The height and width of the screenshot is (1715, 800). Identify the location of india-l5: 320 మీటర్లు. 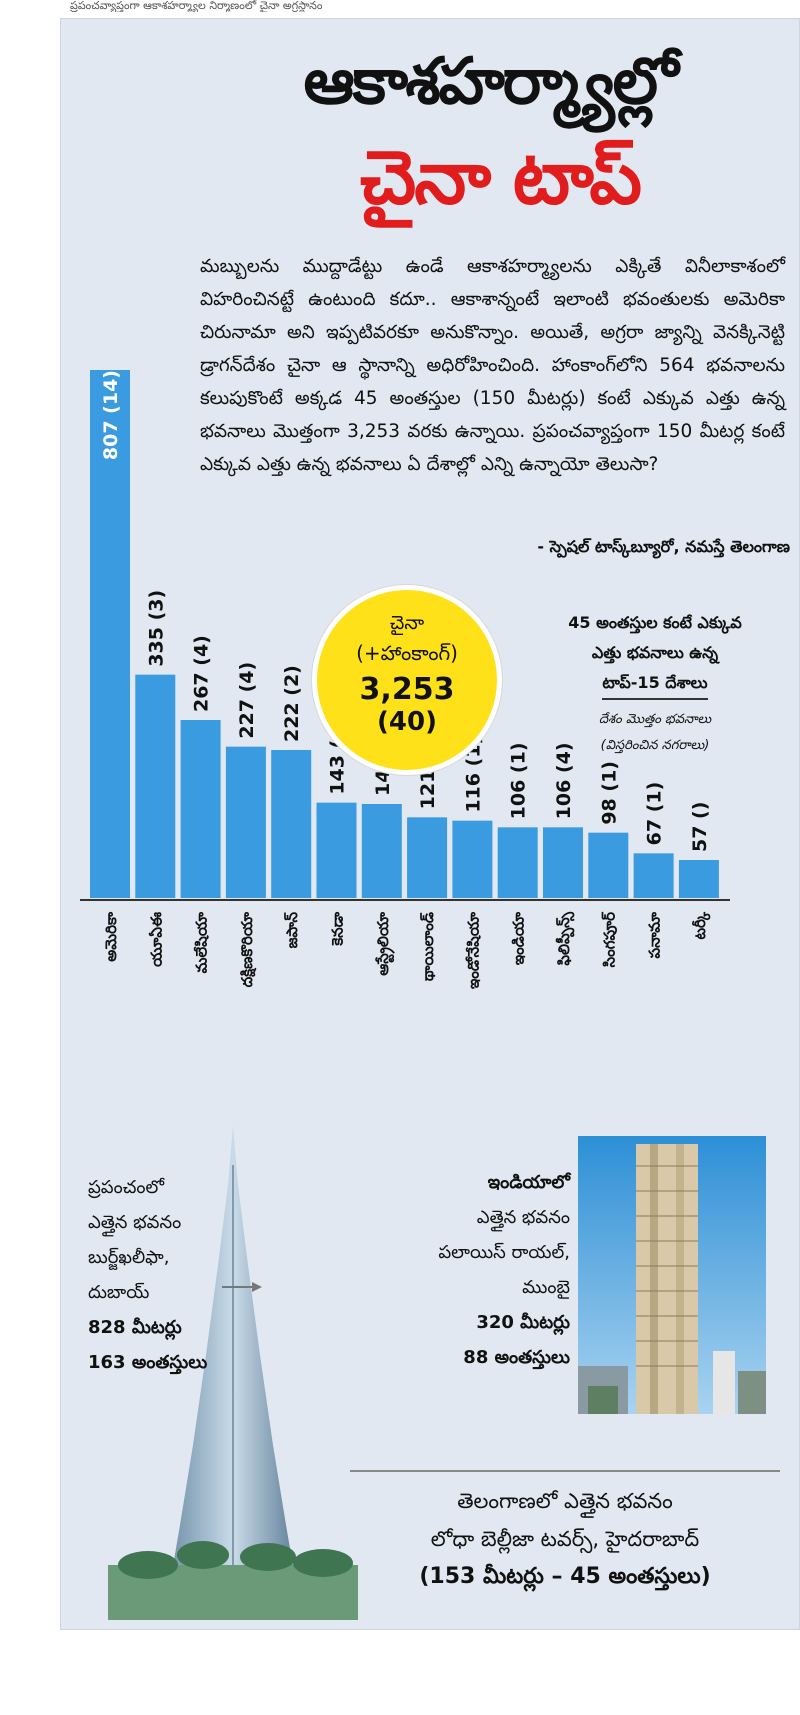
(523, 1322).